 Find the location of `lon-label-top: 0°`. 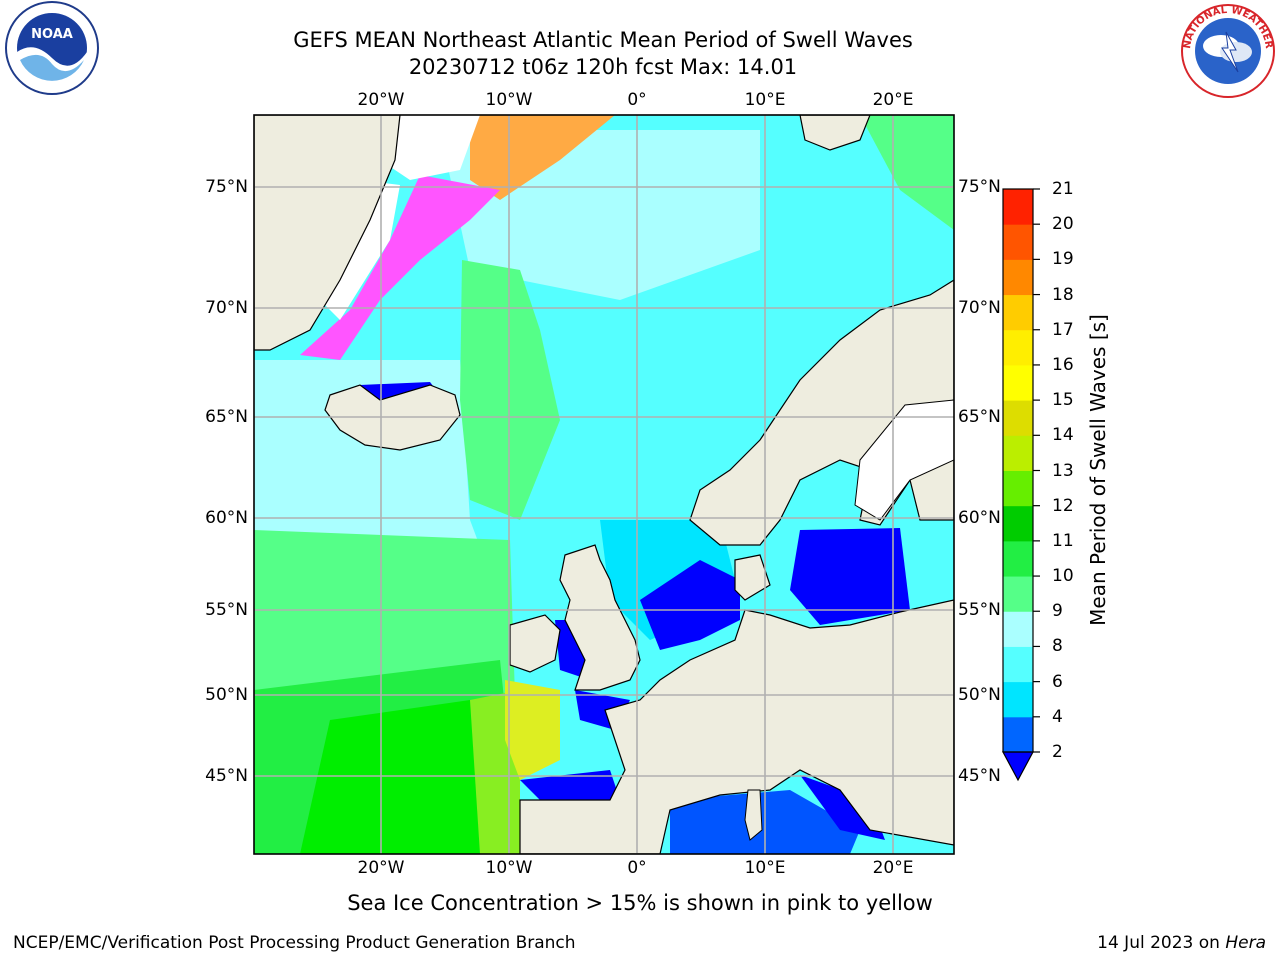

lon-label-top: 0° is located at coordinates (637, 100).